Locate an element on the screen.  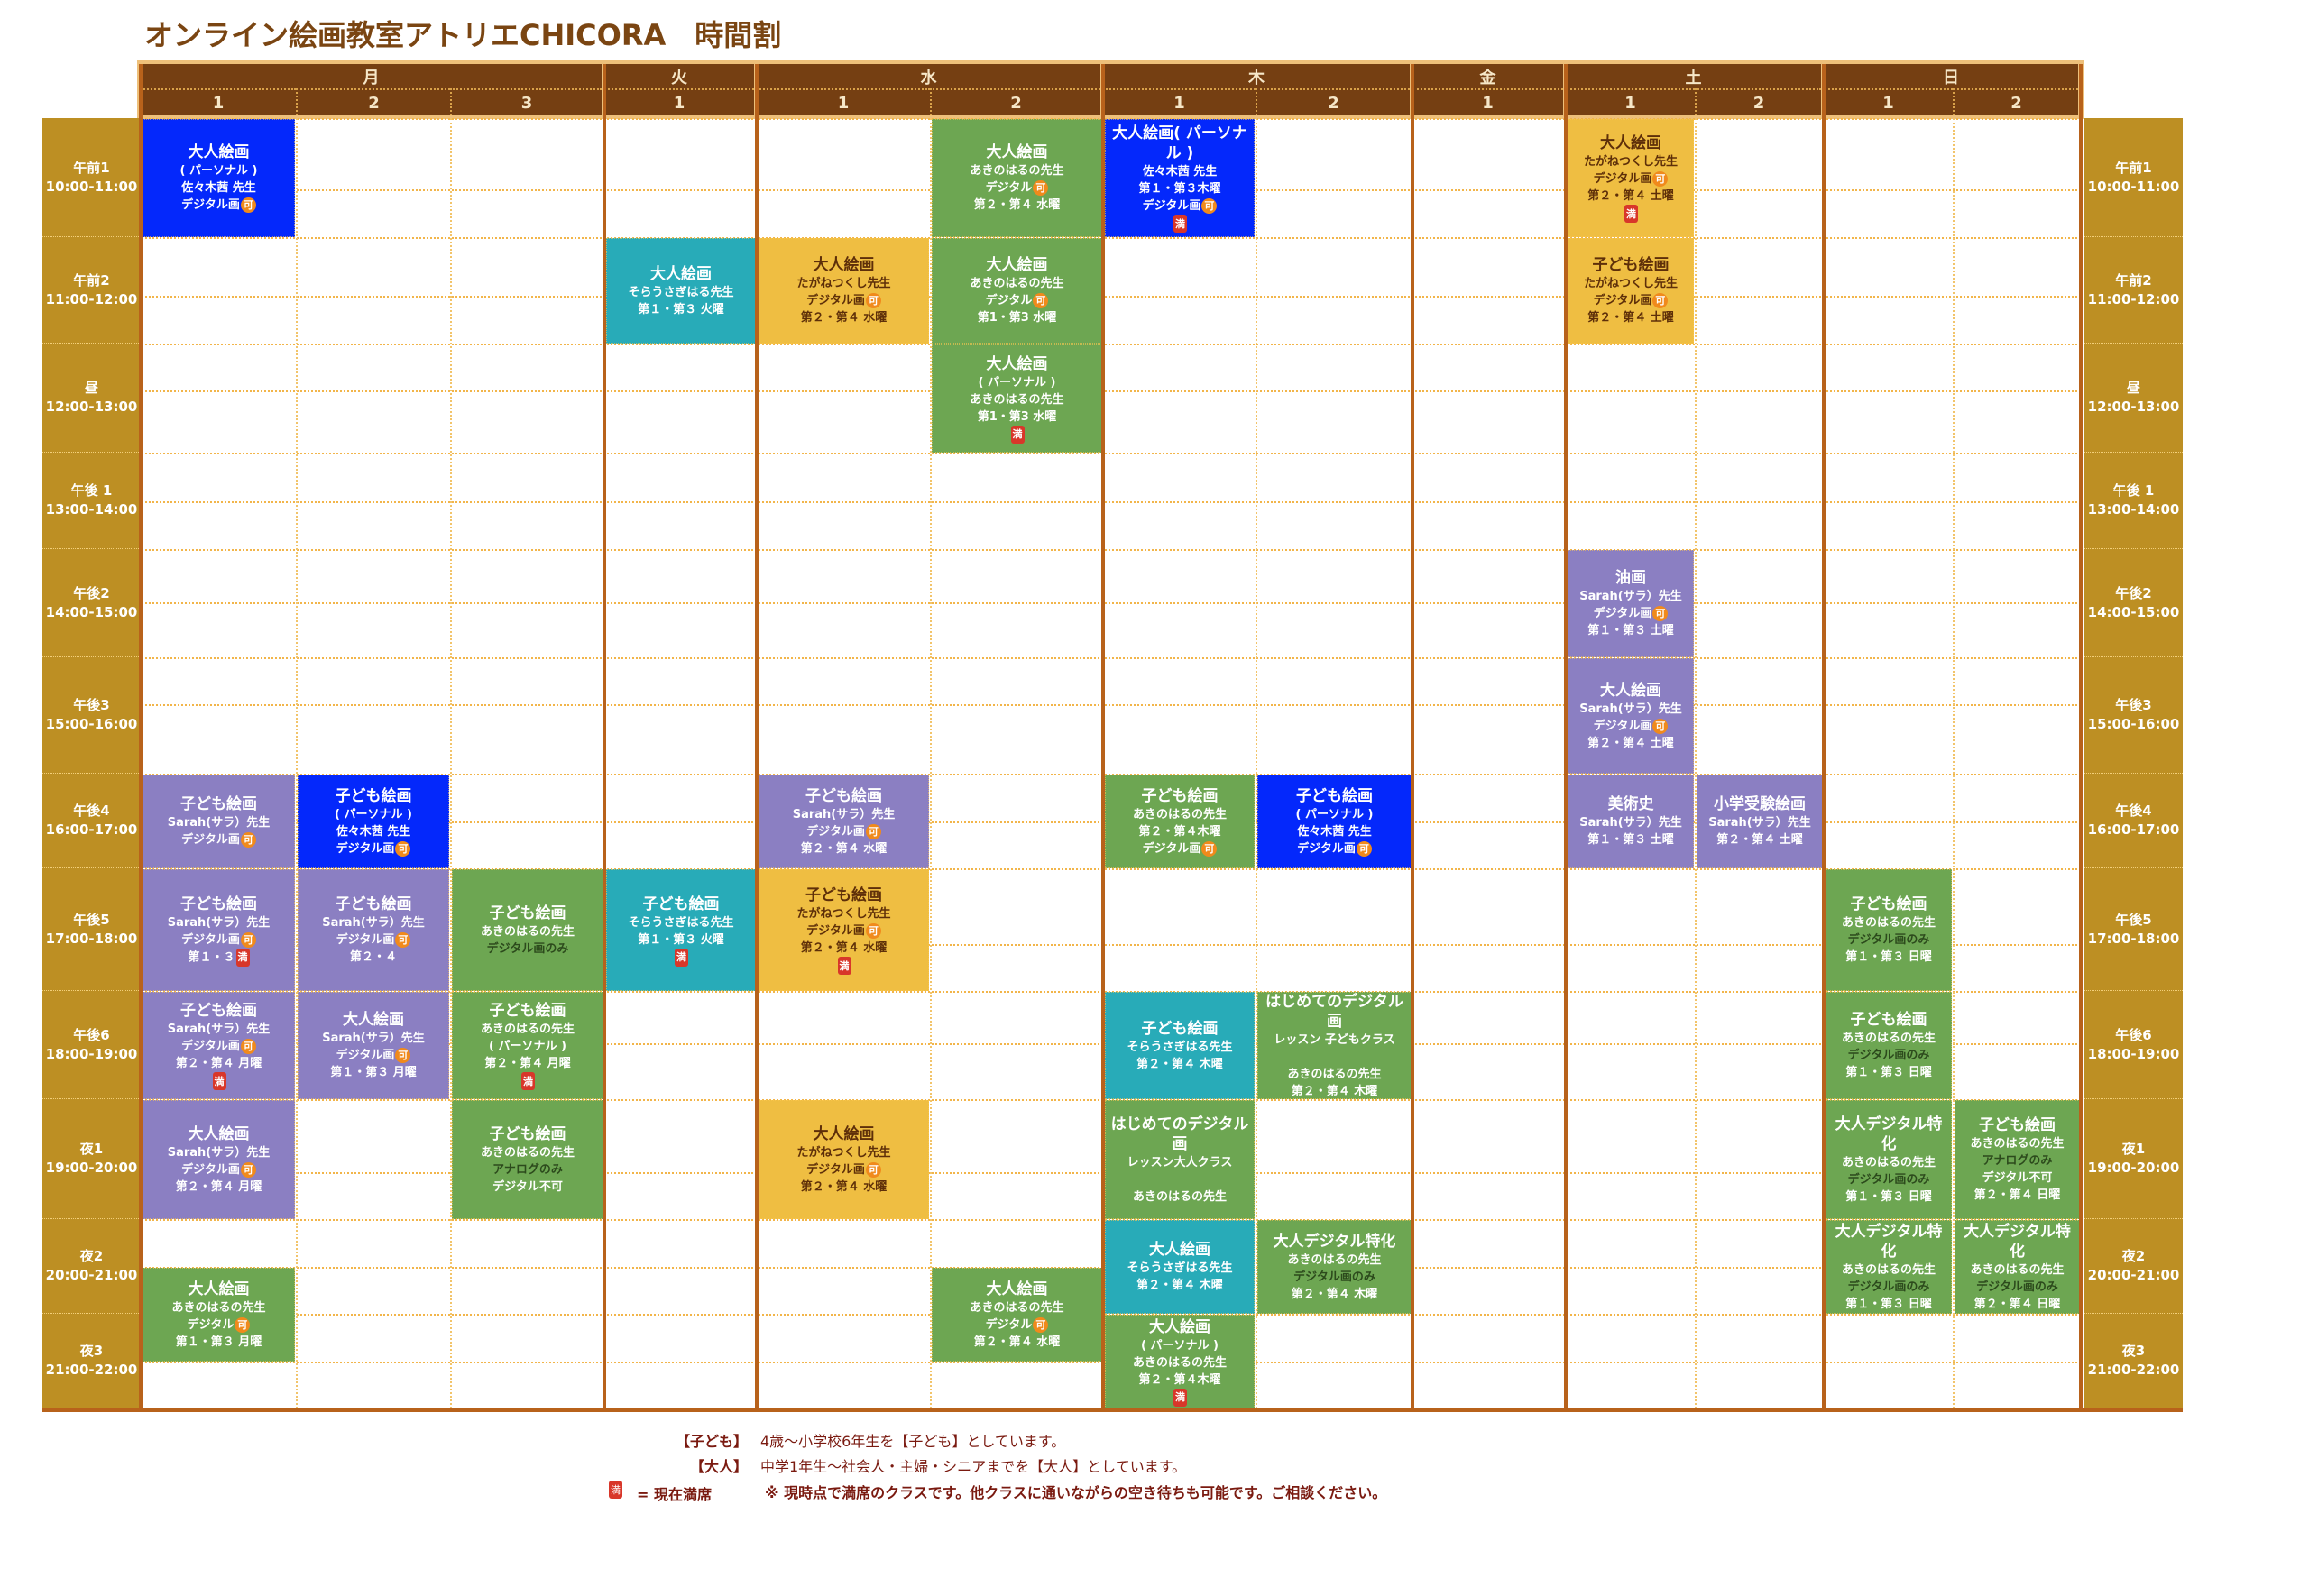
class-block: 子ども絵画 そらうさぎはる先生 第１・第３ 火曜満 is located at coordinates (681, 930).